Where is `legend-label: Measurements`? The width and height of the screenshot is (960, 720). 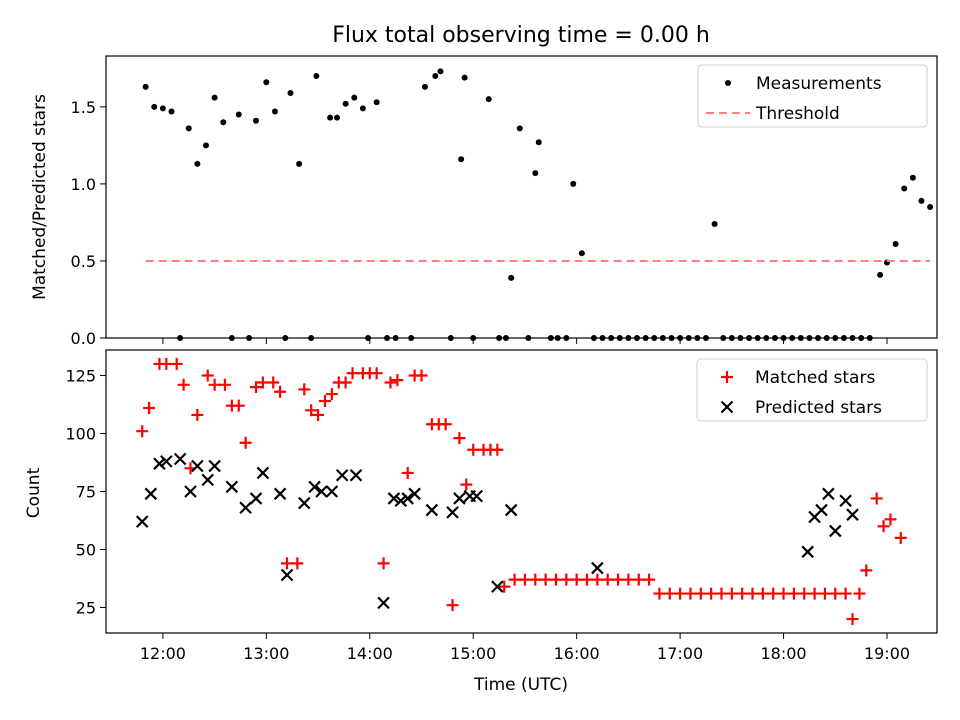 legend-label: Measurements is located at coordinates (819, 84).